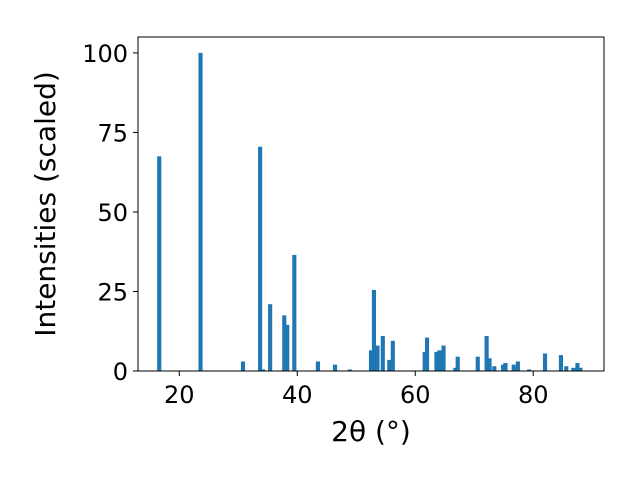 The width and height of the screenshot is (640, 480). What do you see at coordinates (105, 54) in the screenshot?
I see `y-tick-label: 100` at bounding box center [105, 54].